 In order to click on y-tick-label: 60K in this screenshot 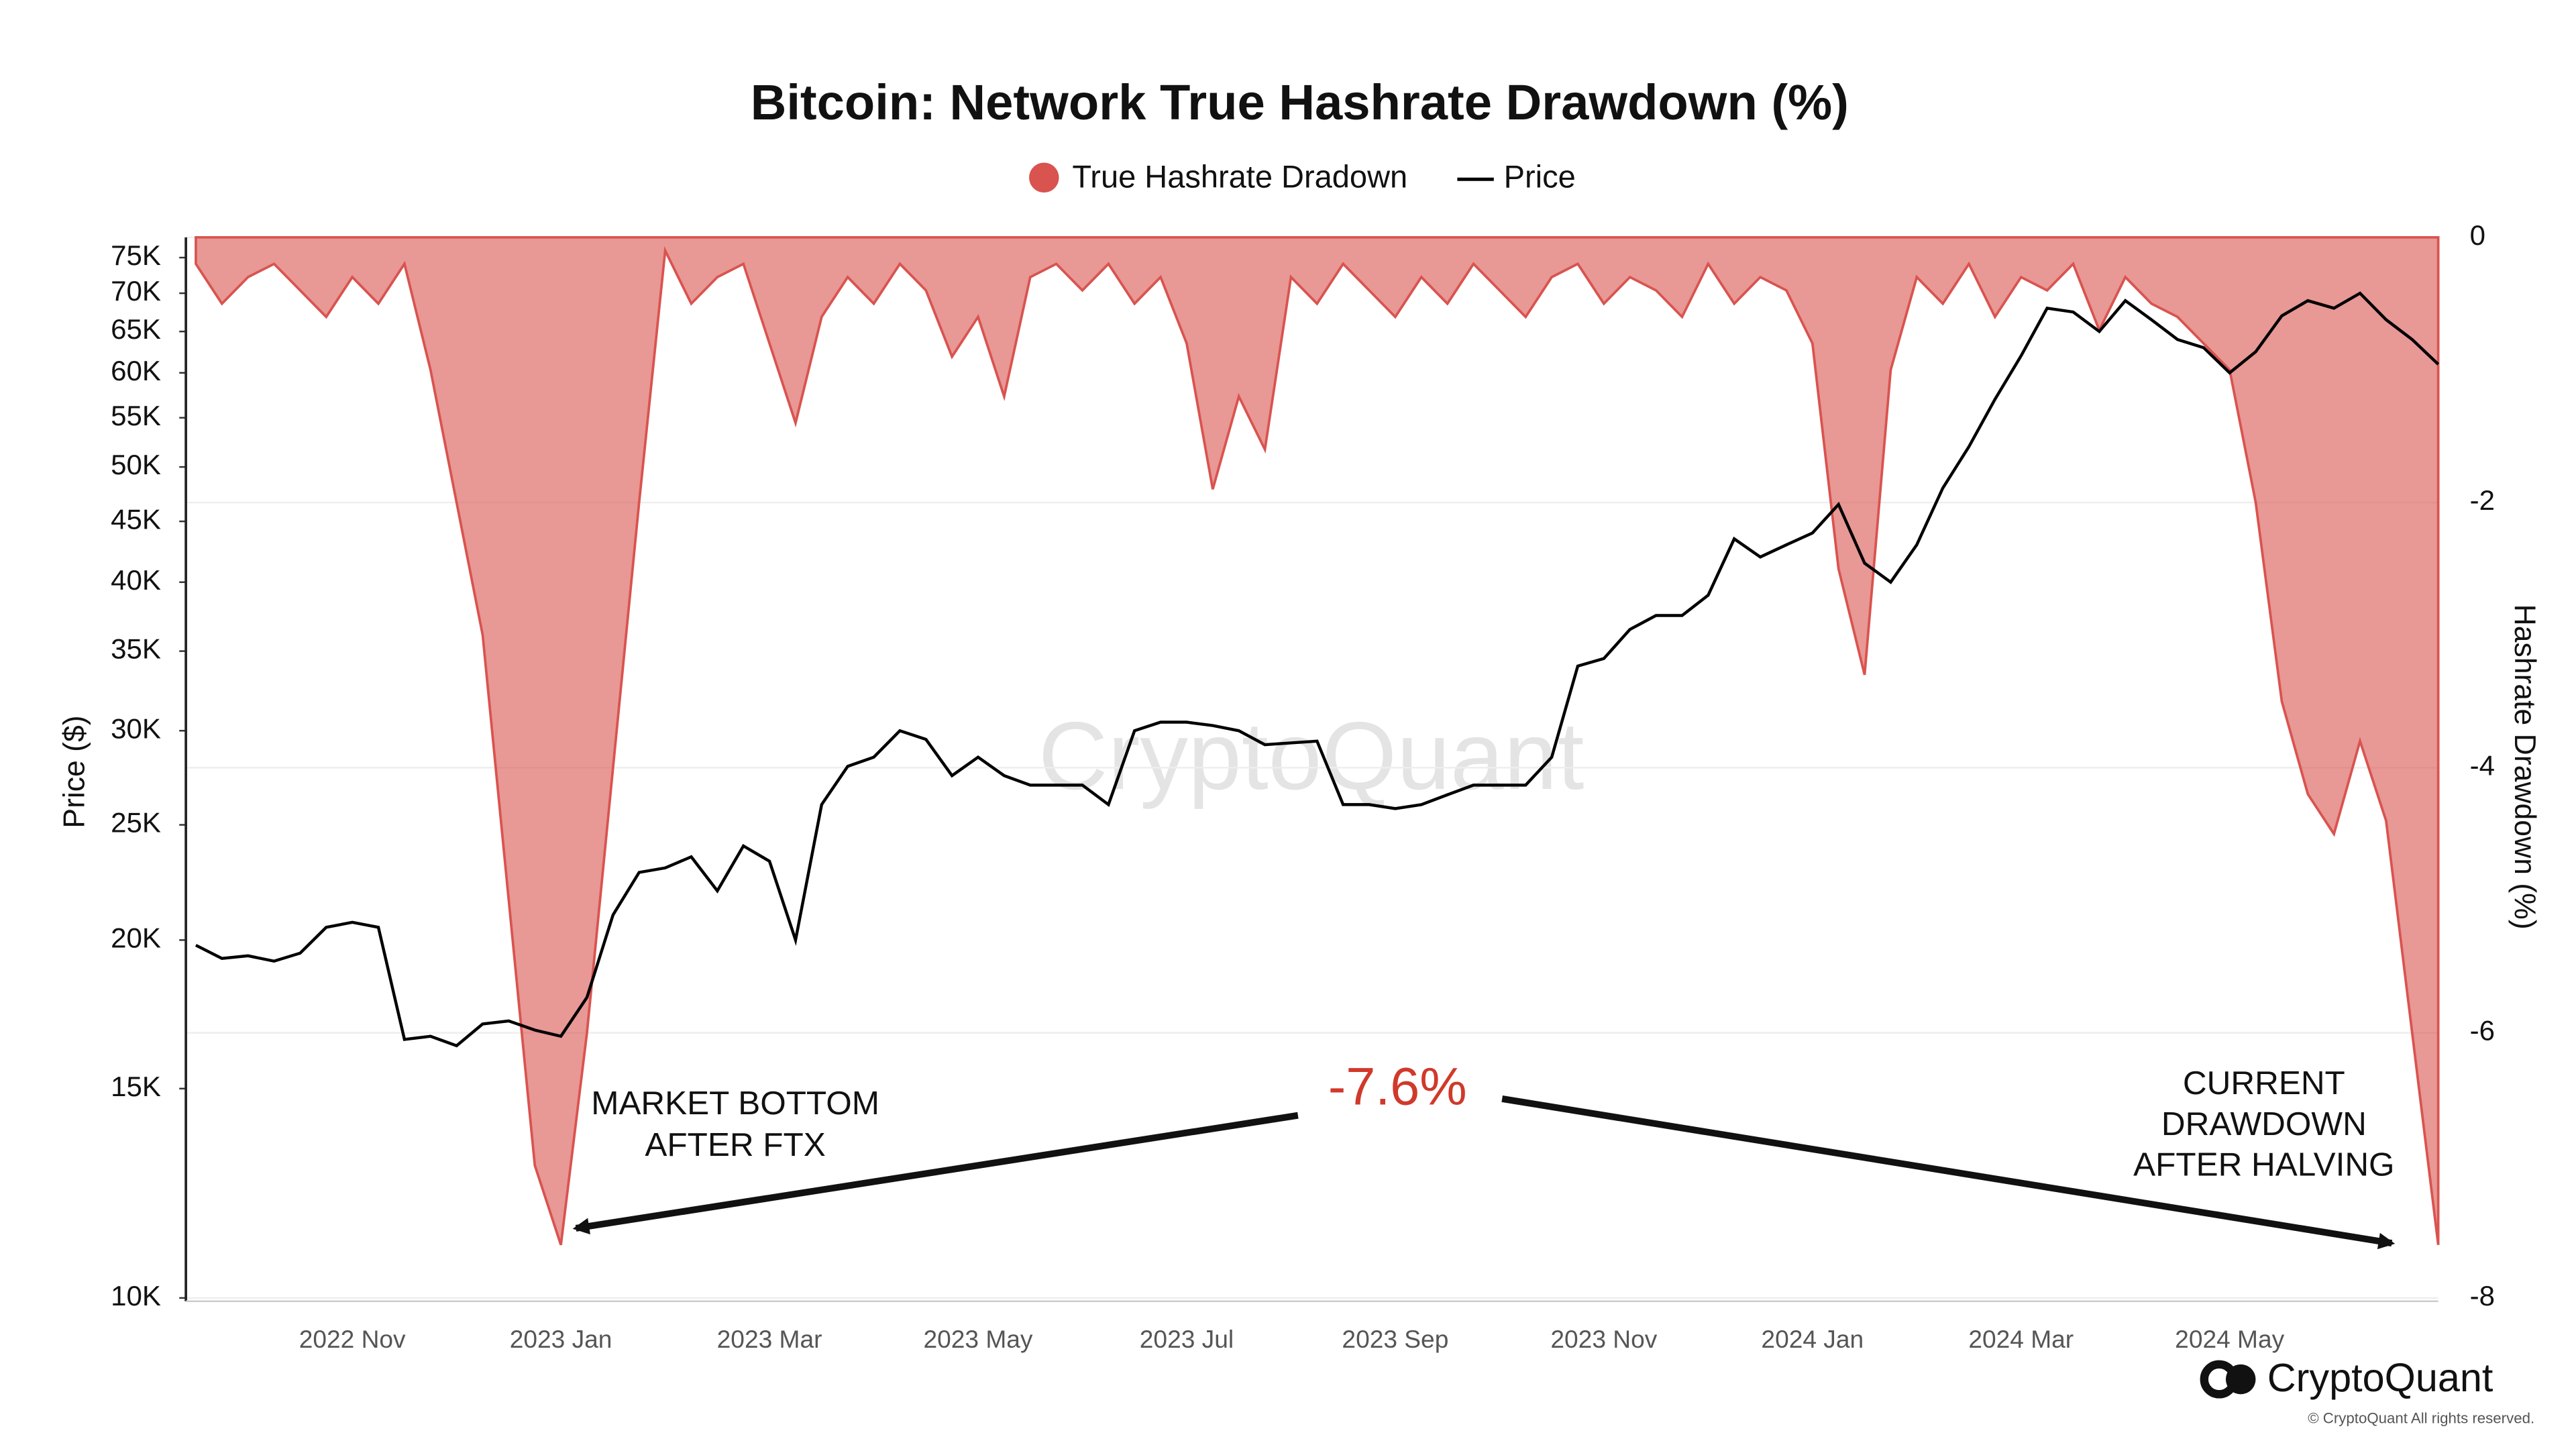, I will do `click(136, 370)`.